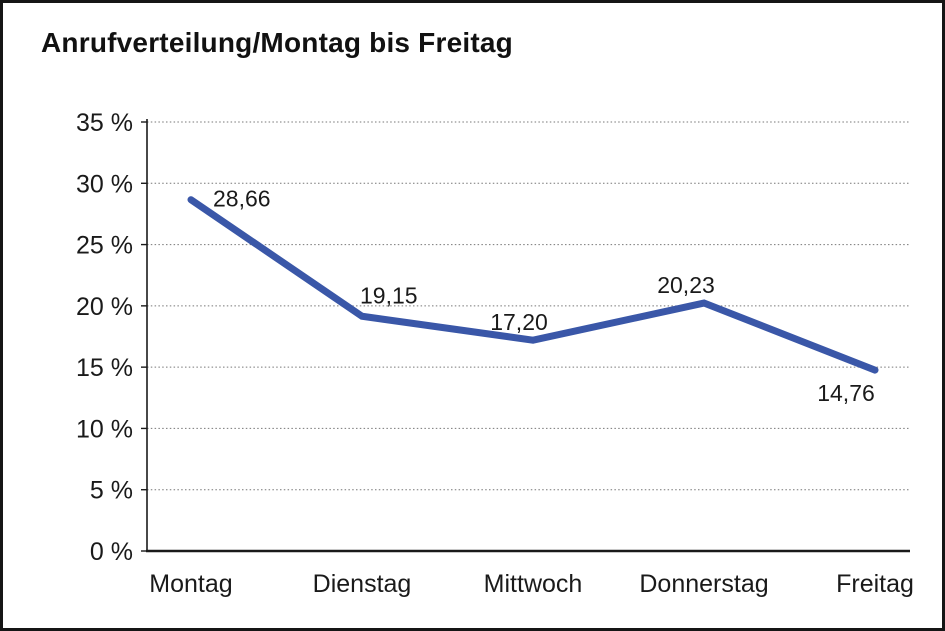 The width and height of the screenshot is (945, 631). Describe the element at coordinates (104, 246) in the screenshot. I see `y-tick-label: 25 %` at that location.